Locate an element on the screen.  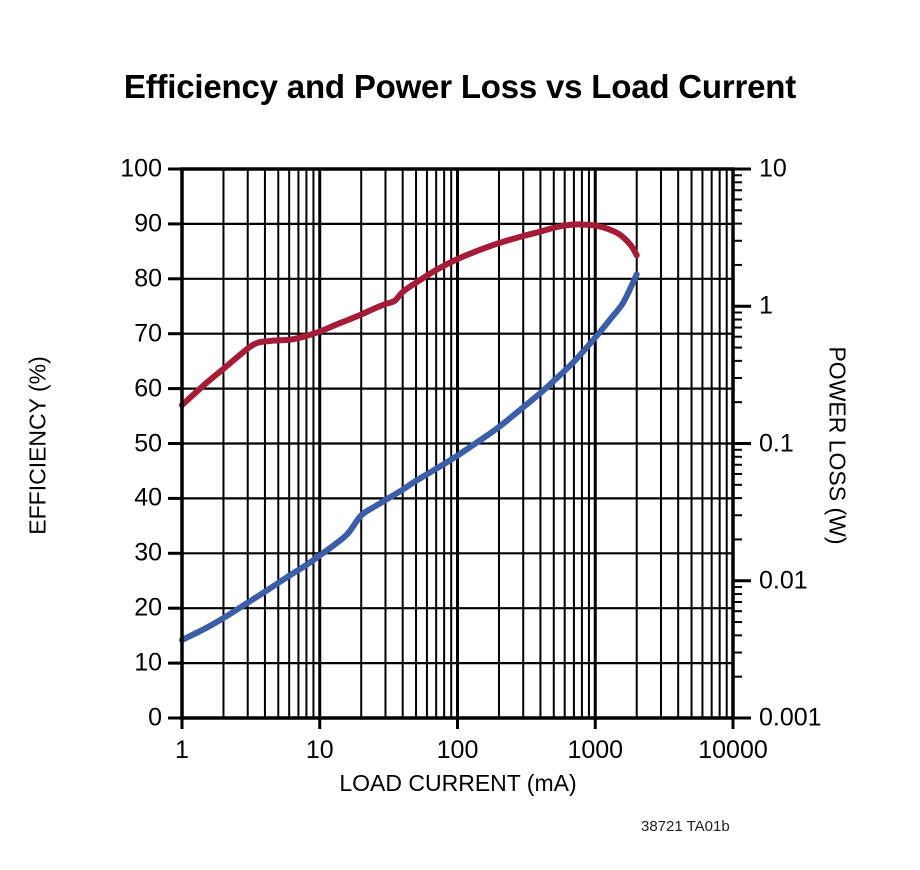
series-line-efficiency is located at coordinates (409, 315).